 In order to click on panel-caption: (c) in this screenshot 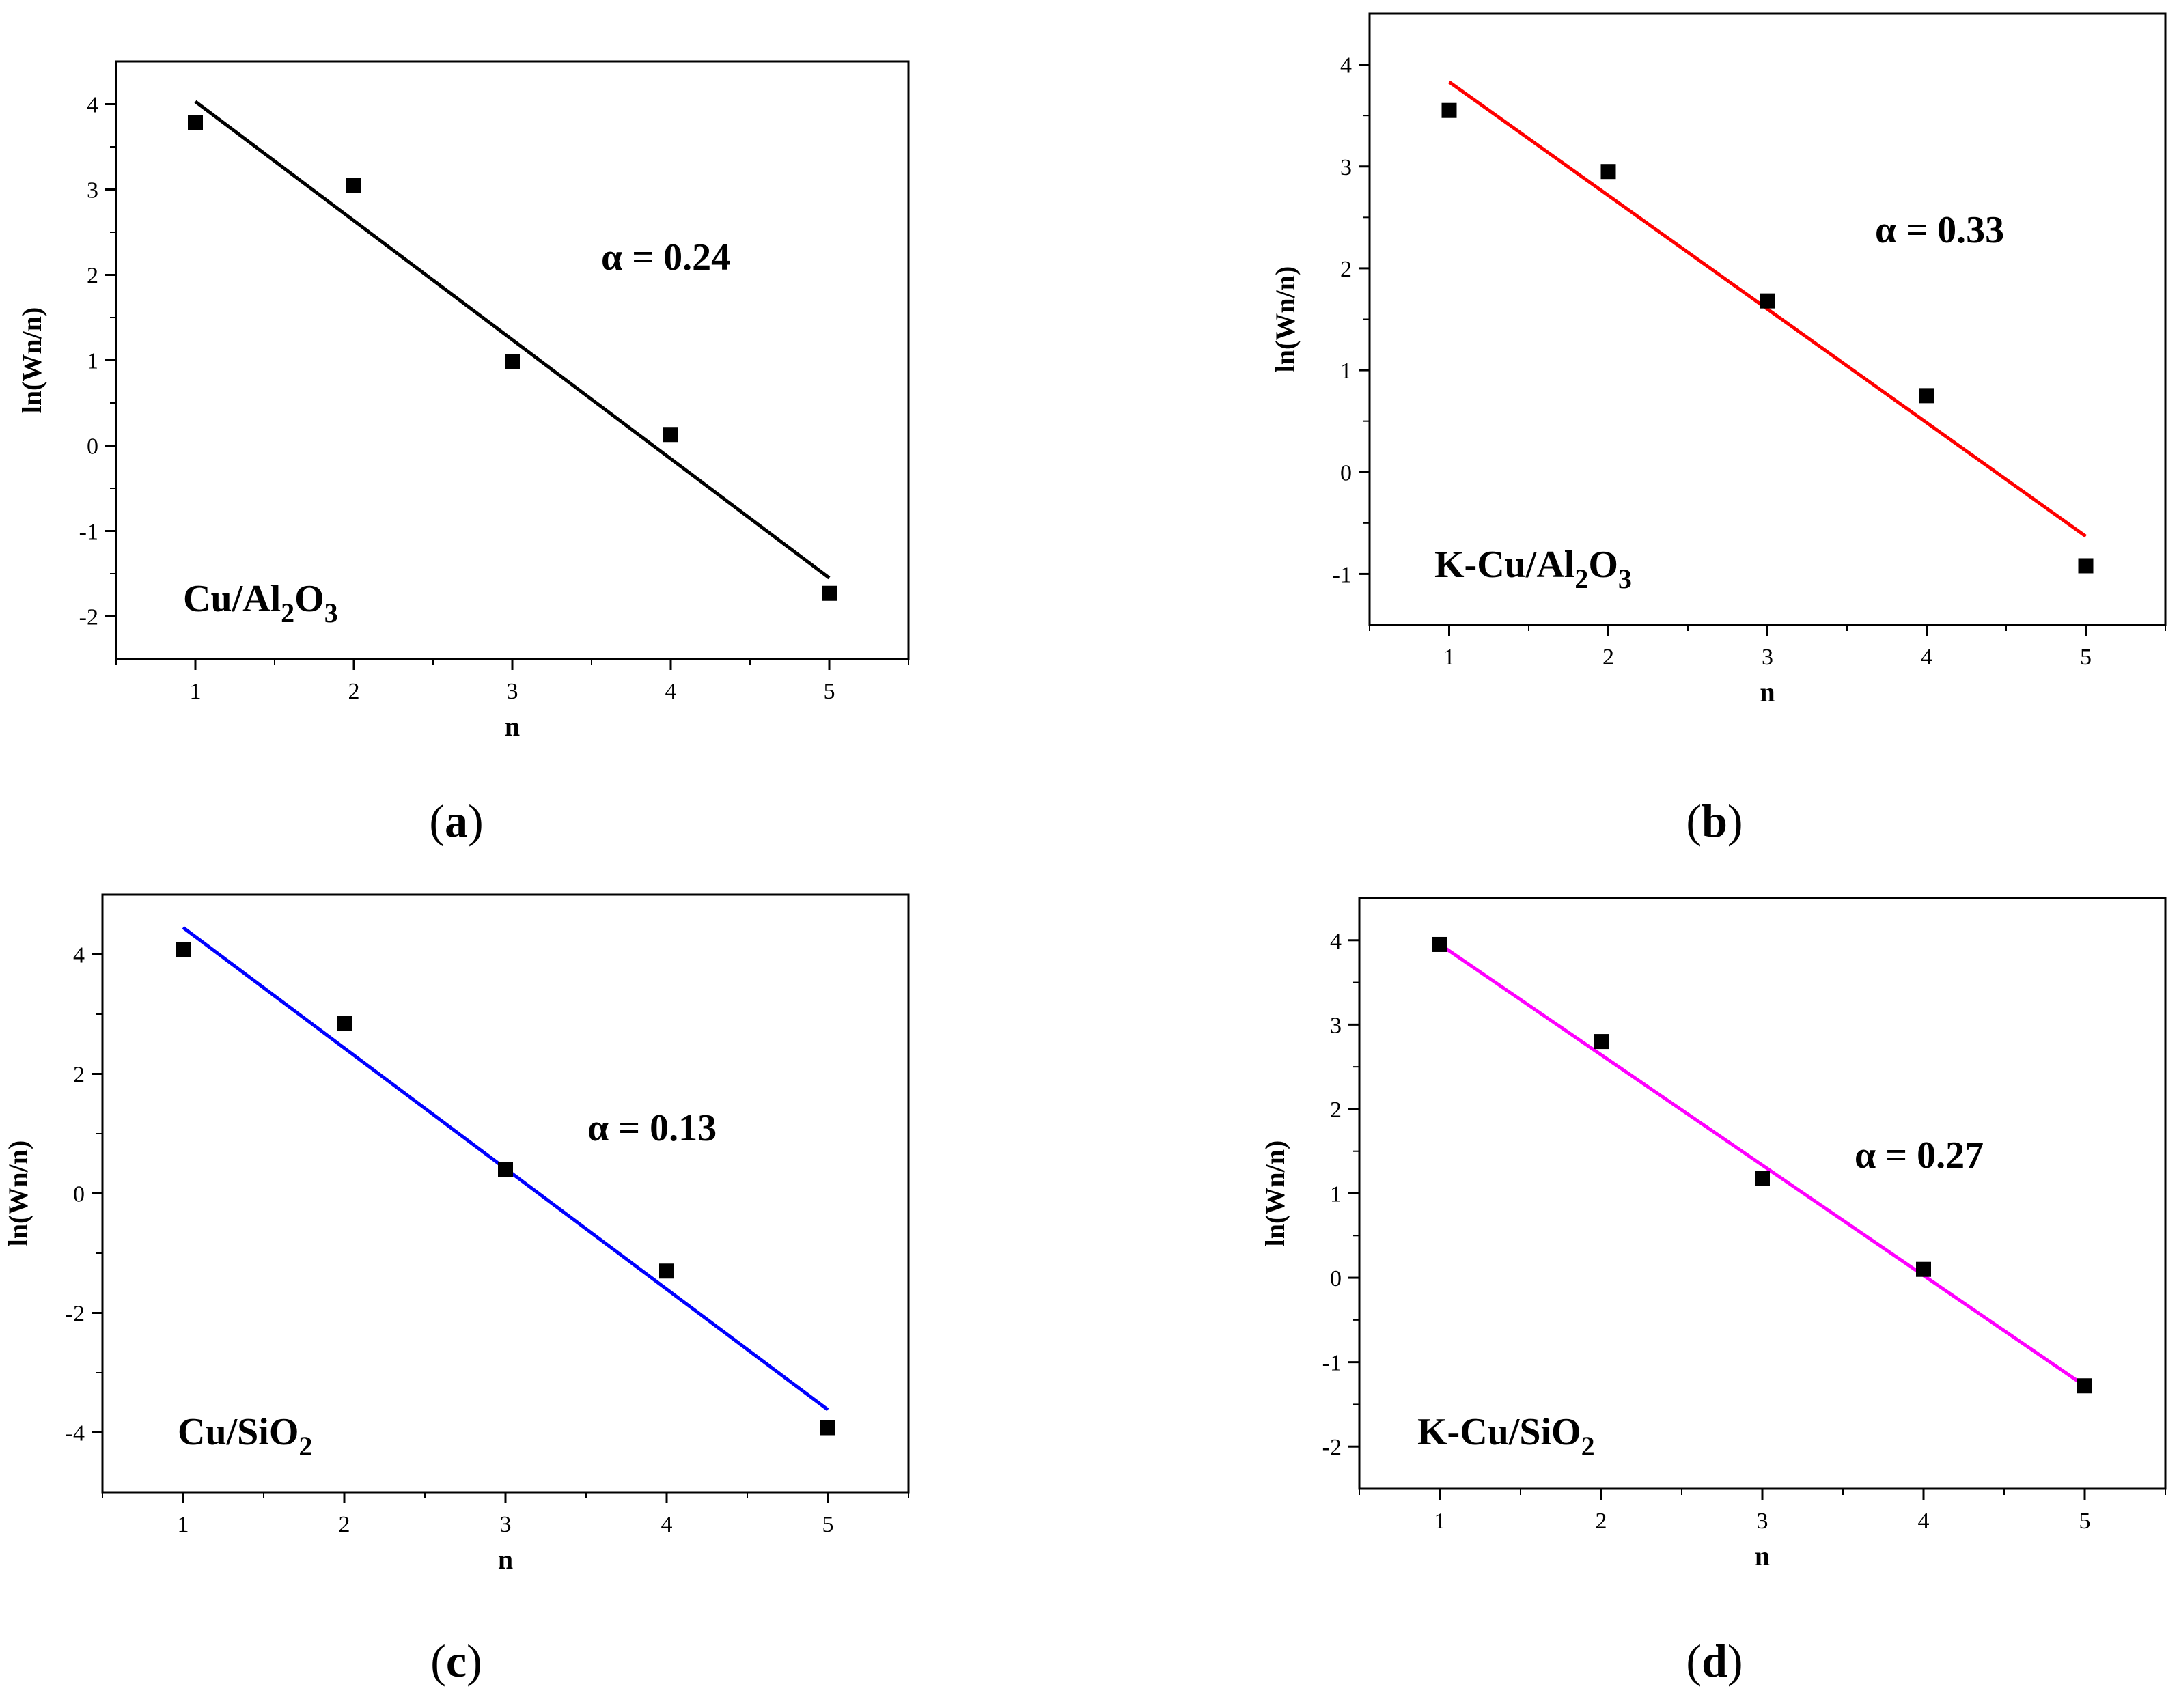, I will do `click(456, 1661)`.